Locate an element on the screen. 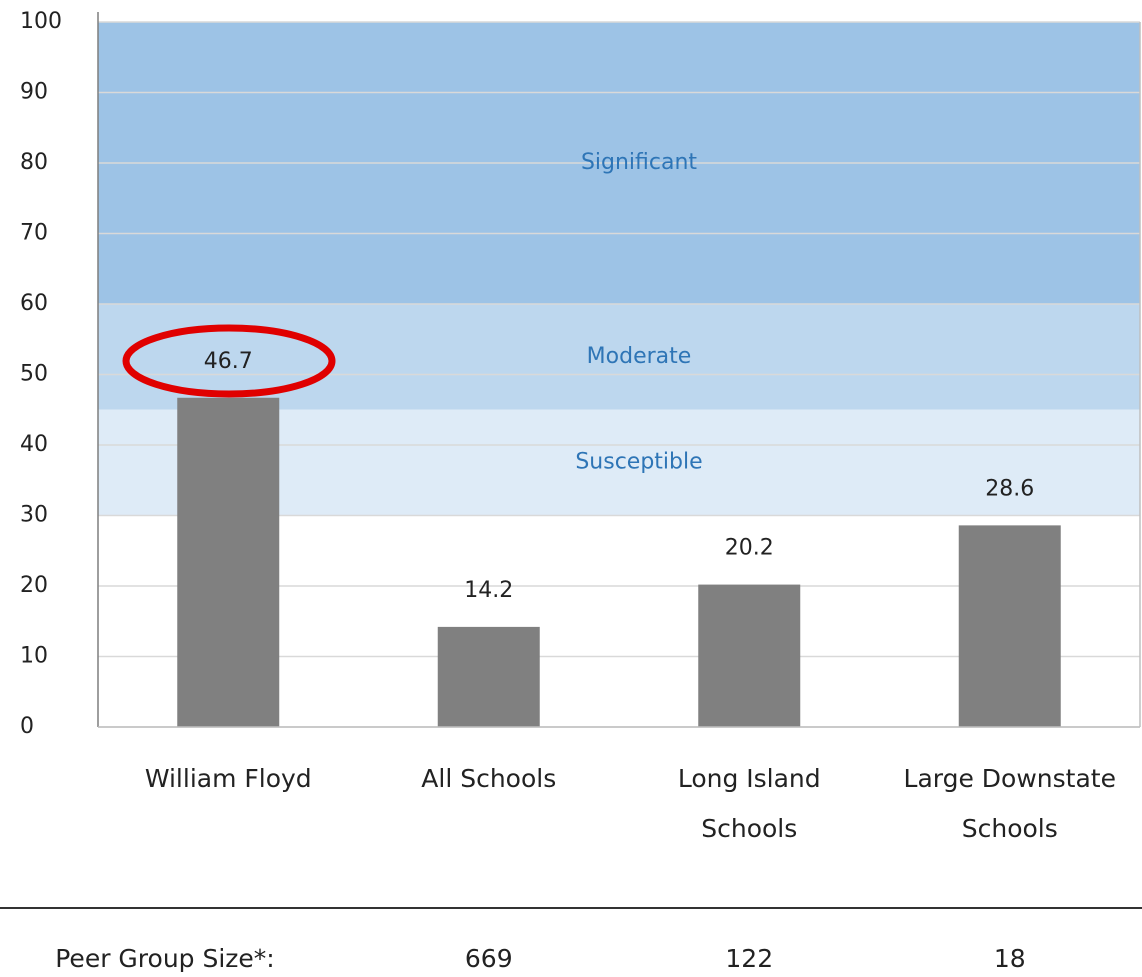  x-tick-label: Long Island Schools is located at coordinates (749, 803).